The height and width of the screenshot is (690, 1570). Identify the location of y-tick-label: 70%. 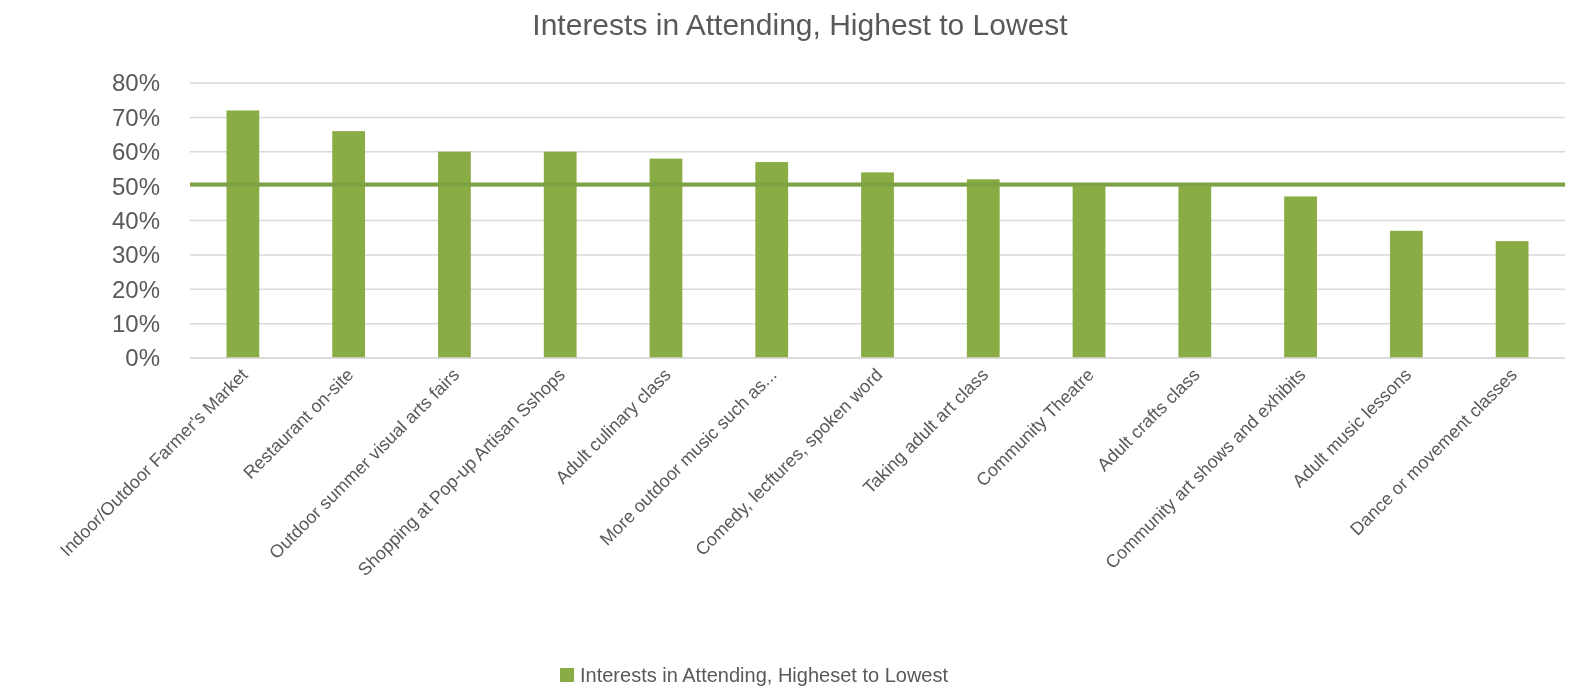
(135, 117).